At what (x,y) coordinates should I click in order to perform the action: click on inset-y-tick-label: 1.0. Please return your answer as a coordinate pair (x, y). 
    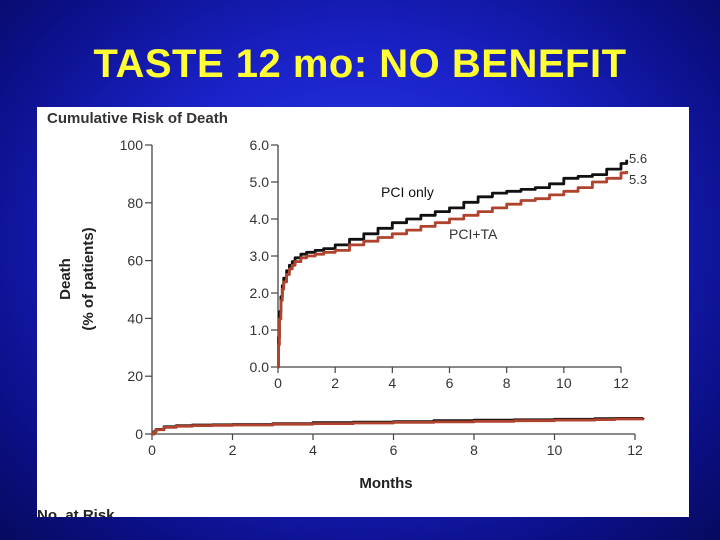
    Looking at the image, I should click on (260, 330).